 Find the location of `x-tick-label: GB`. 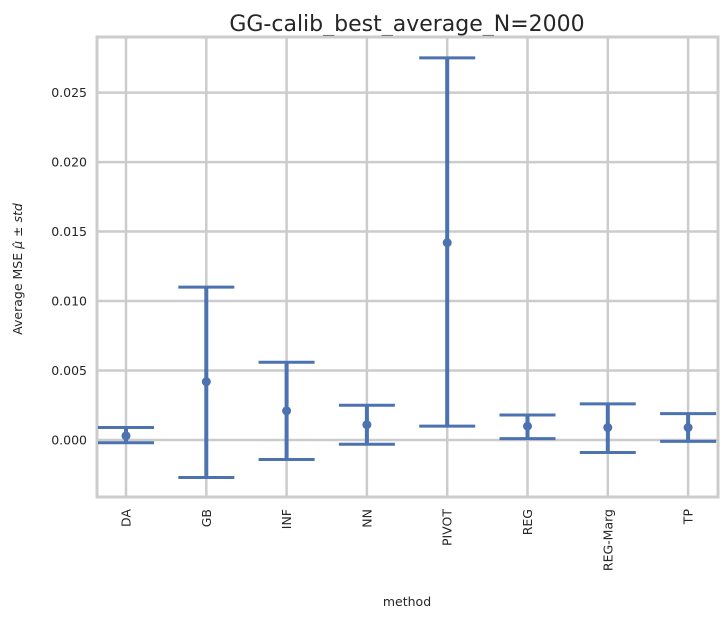

x-tick-label: GB is located at coordinates (206, 518).